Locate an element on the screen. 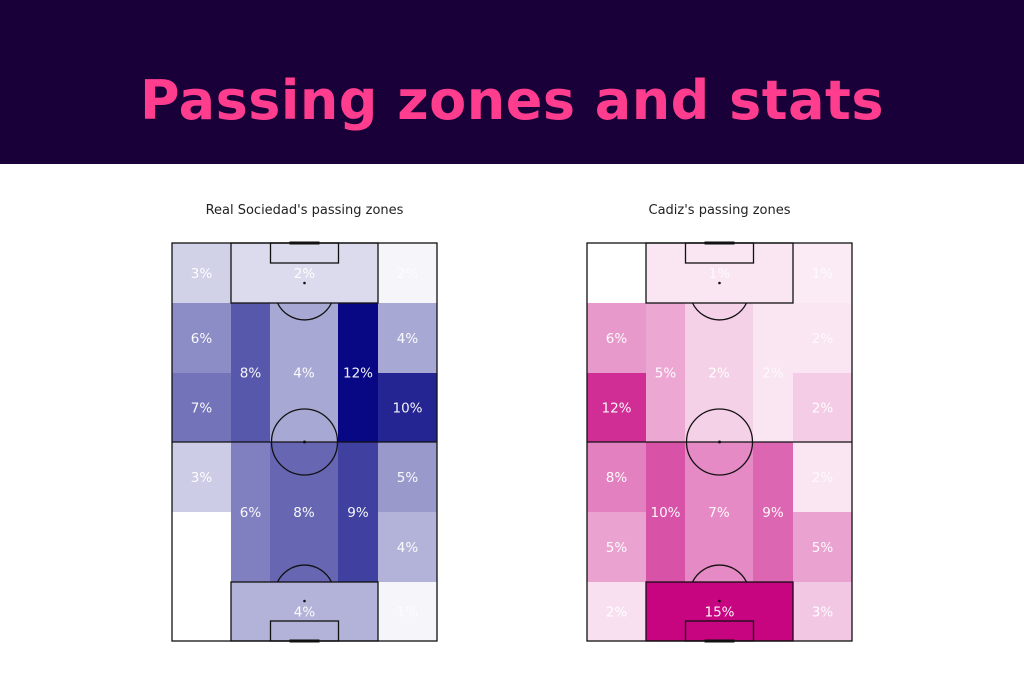 This screenshot has width=1024, height=683. chart-title: Real Sociedad's passing zones is located at coordinates (305, 210).